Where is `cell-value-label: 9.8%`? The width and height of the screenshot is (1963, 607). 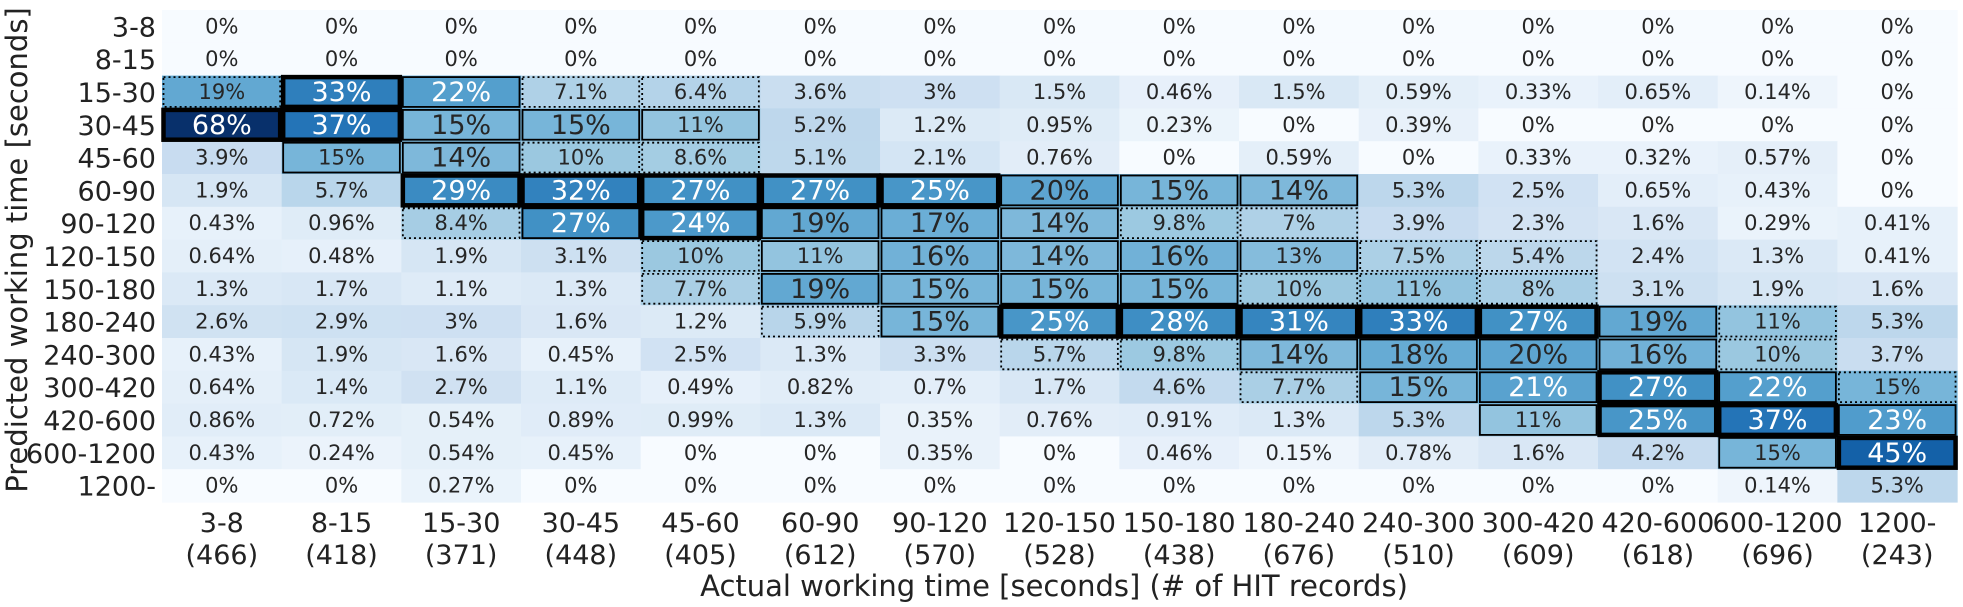 cell-value-label: 9.8% is located at coordinates (1179, 223).